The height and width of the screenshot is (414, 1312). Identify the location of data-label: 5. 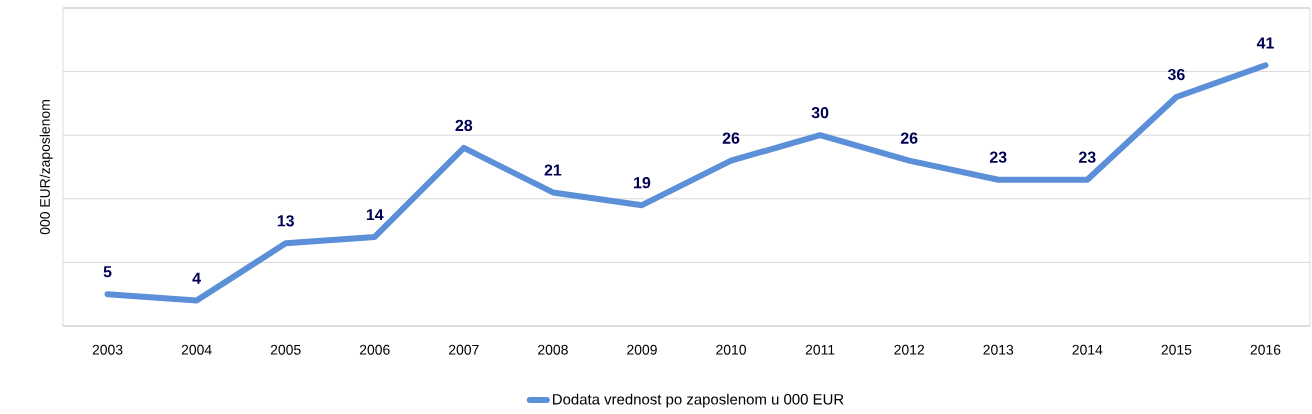
(107, 272).